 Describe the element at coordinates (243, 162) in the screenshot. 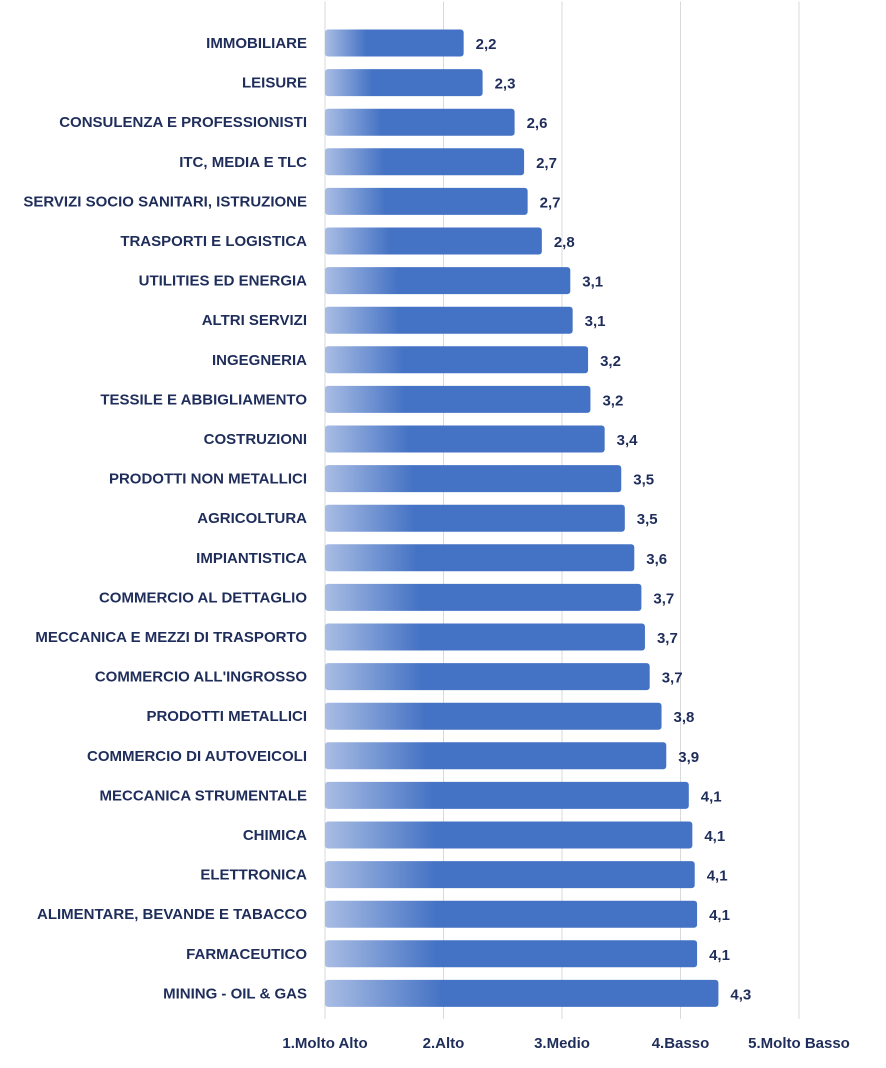

I see `category-label: ITC, MEDIA E TLC` at that location.